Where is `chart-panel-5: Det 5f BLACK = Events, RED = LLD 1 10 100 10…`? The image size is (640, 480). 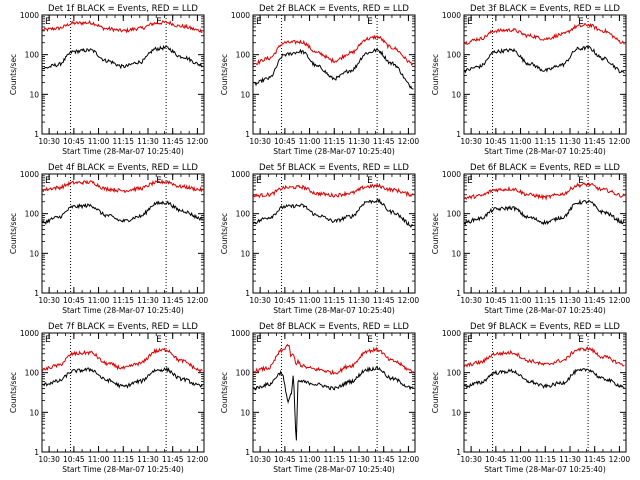 chart-panel-5: Det 5f BLACK = Events, RED = LLD 1 10 100 10… is located at coordinates (319, 239).